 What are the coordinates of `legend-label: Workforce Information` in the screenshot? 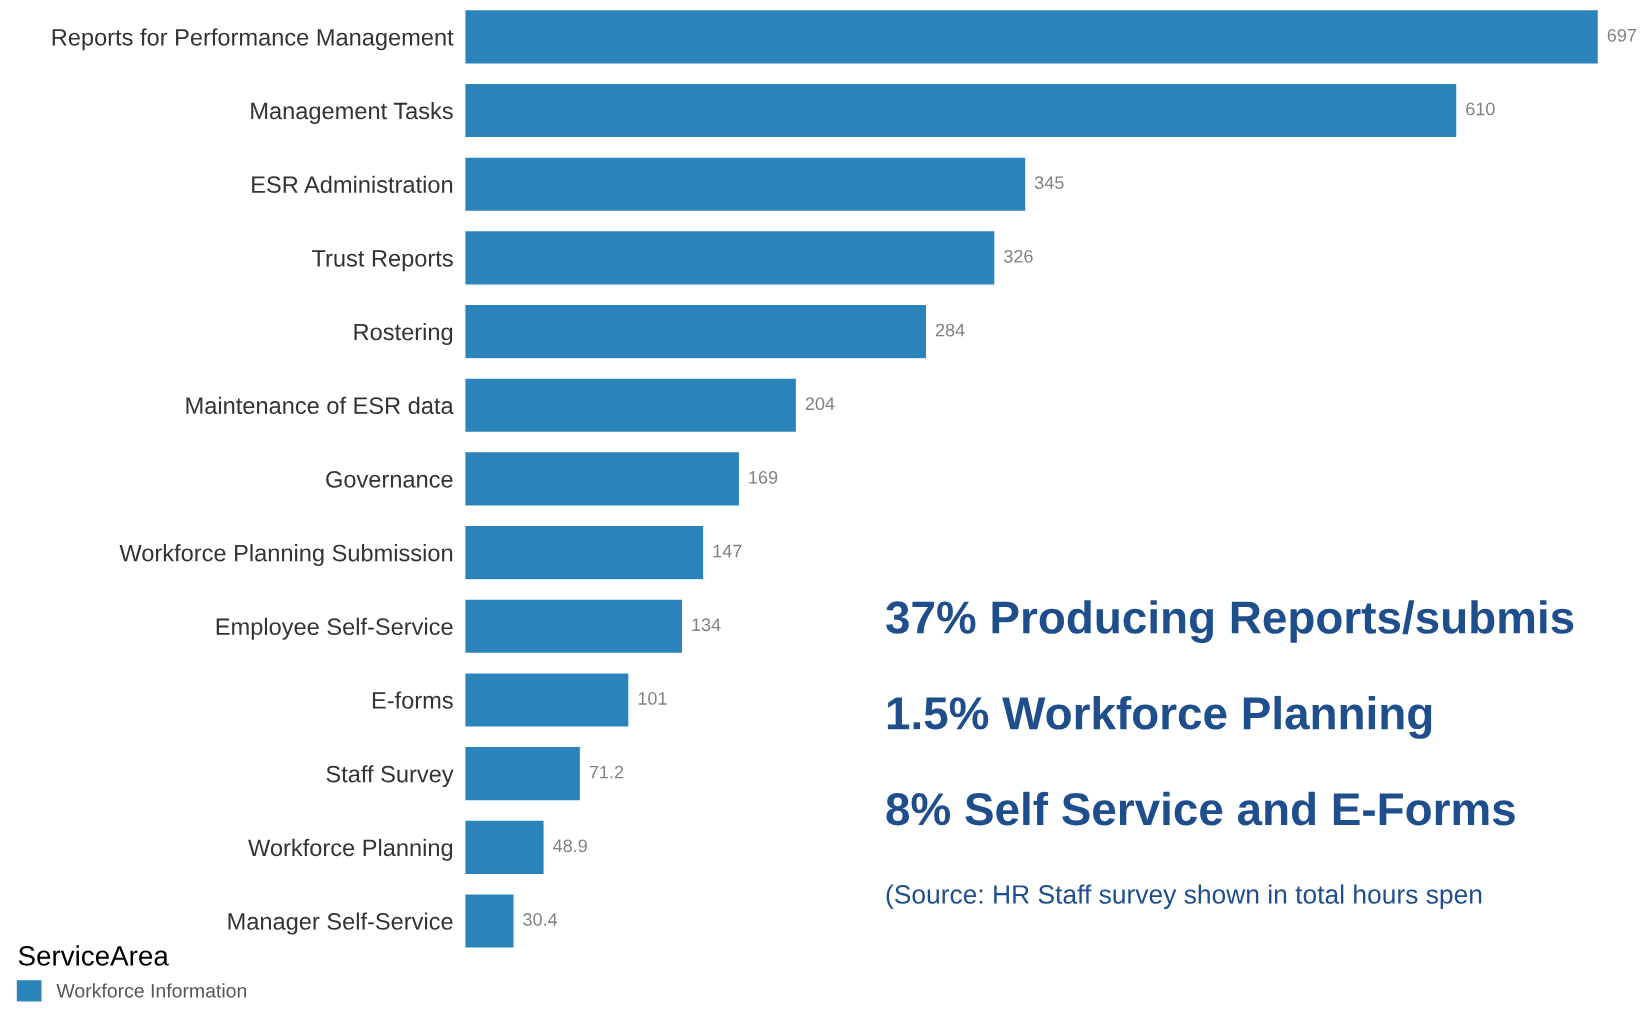 It's located at (151, 990).